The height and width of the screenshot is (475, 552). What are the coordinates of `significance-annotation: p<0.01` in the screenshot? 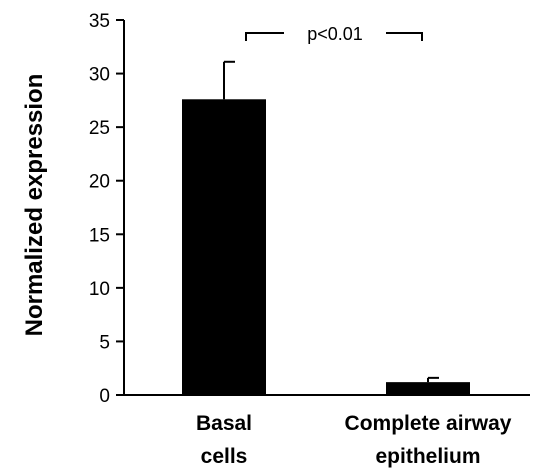 It's located at (334, 34).